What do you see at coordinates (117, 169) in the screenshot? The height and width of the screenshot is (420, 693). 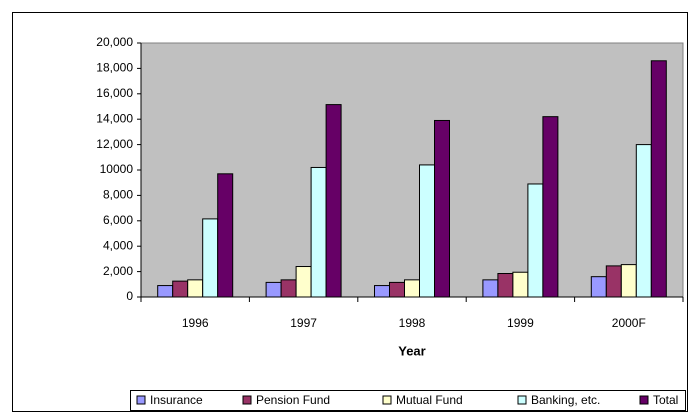 I see `y-tick-label: 10000` at bounding box center [117, 169].